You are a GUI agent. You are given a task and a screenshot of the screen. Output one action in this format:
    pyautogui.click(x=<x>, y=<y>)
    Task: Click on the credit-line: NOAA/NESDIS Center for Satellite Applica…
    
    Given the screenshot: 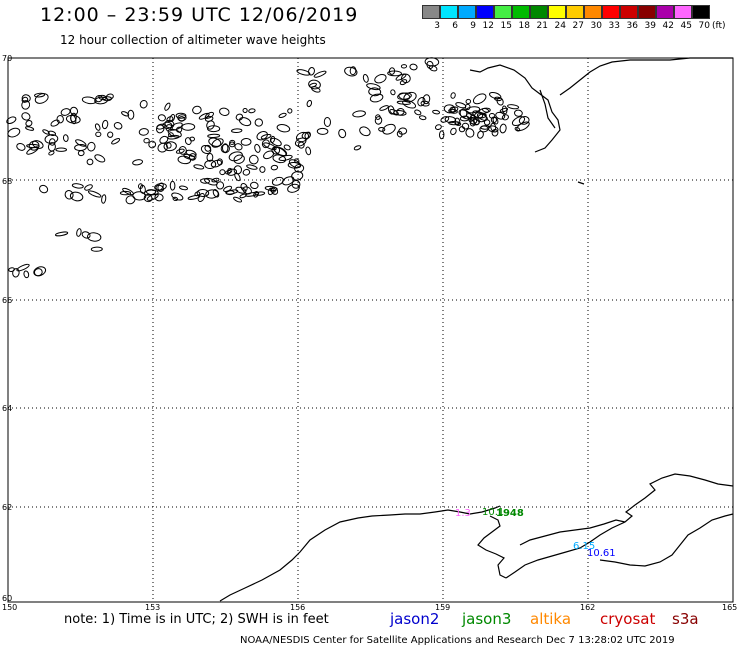 What is the action you would take?
    pyautogui.click(x=457, y=640)
    